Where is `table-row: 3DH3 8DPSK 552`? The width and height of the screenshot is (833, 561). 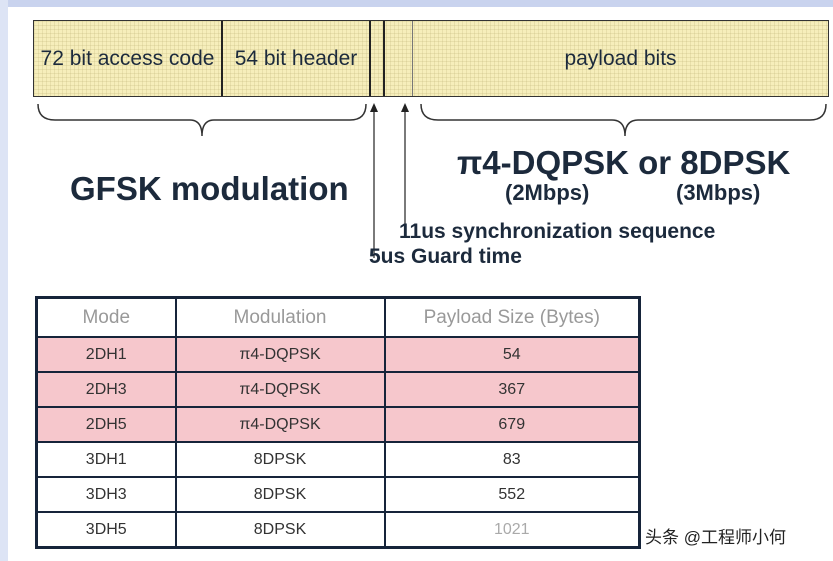 table-row: 3DH3 8DPSK 552 is located at coordinates (338, 494).